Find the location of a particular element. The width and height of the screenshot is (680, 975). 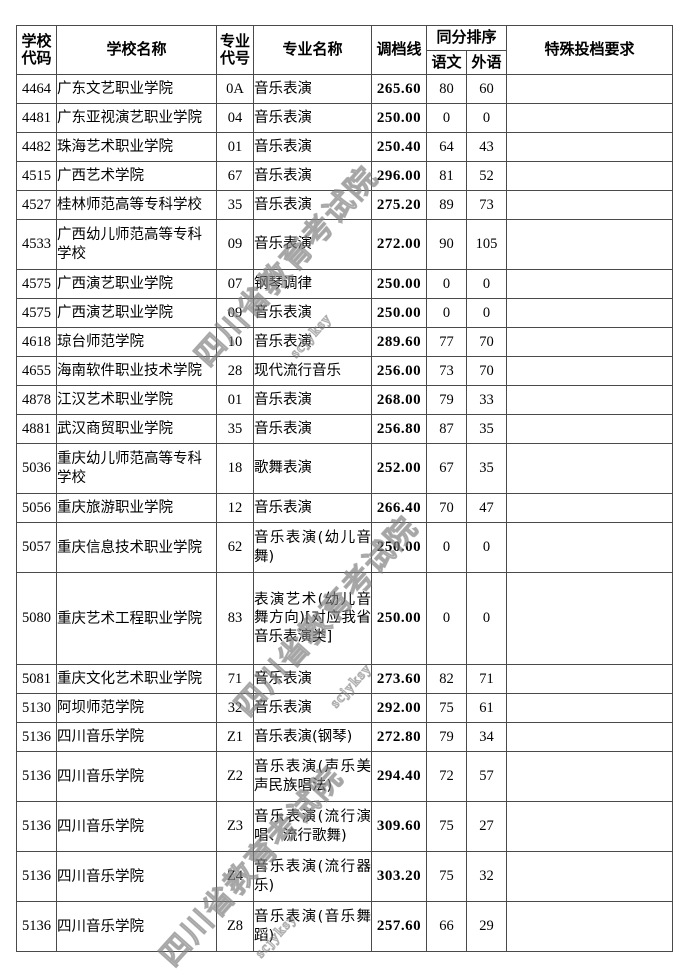

cell-tie-chinese: 72 is located at coordinates (446, 777).